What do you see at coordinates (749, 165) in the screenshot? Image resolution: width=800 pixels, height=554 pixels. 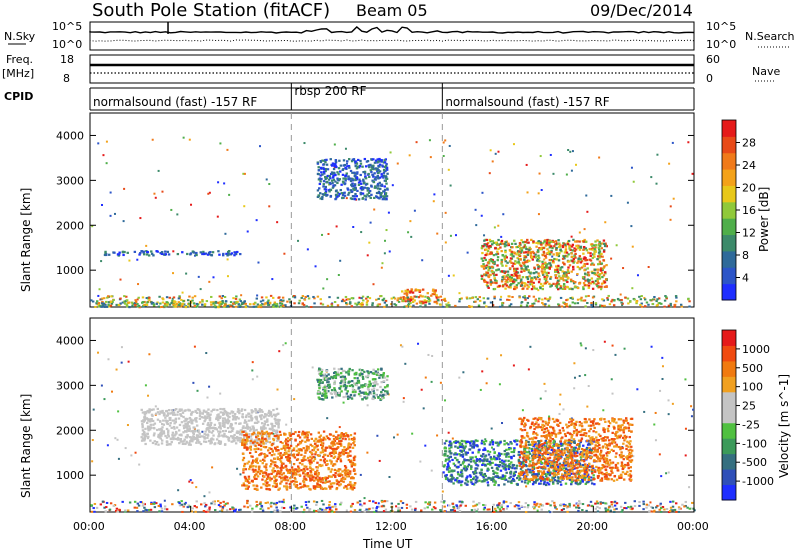 I see `colorbar-tick-label: 24` at bounding box center [749, 165].